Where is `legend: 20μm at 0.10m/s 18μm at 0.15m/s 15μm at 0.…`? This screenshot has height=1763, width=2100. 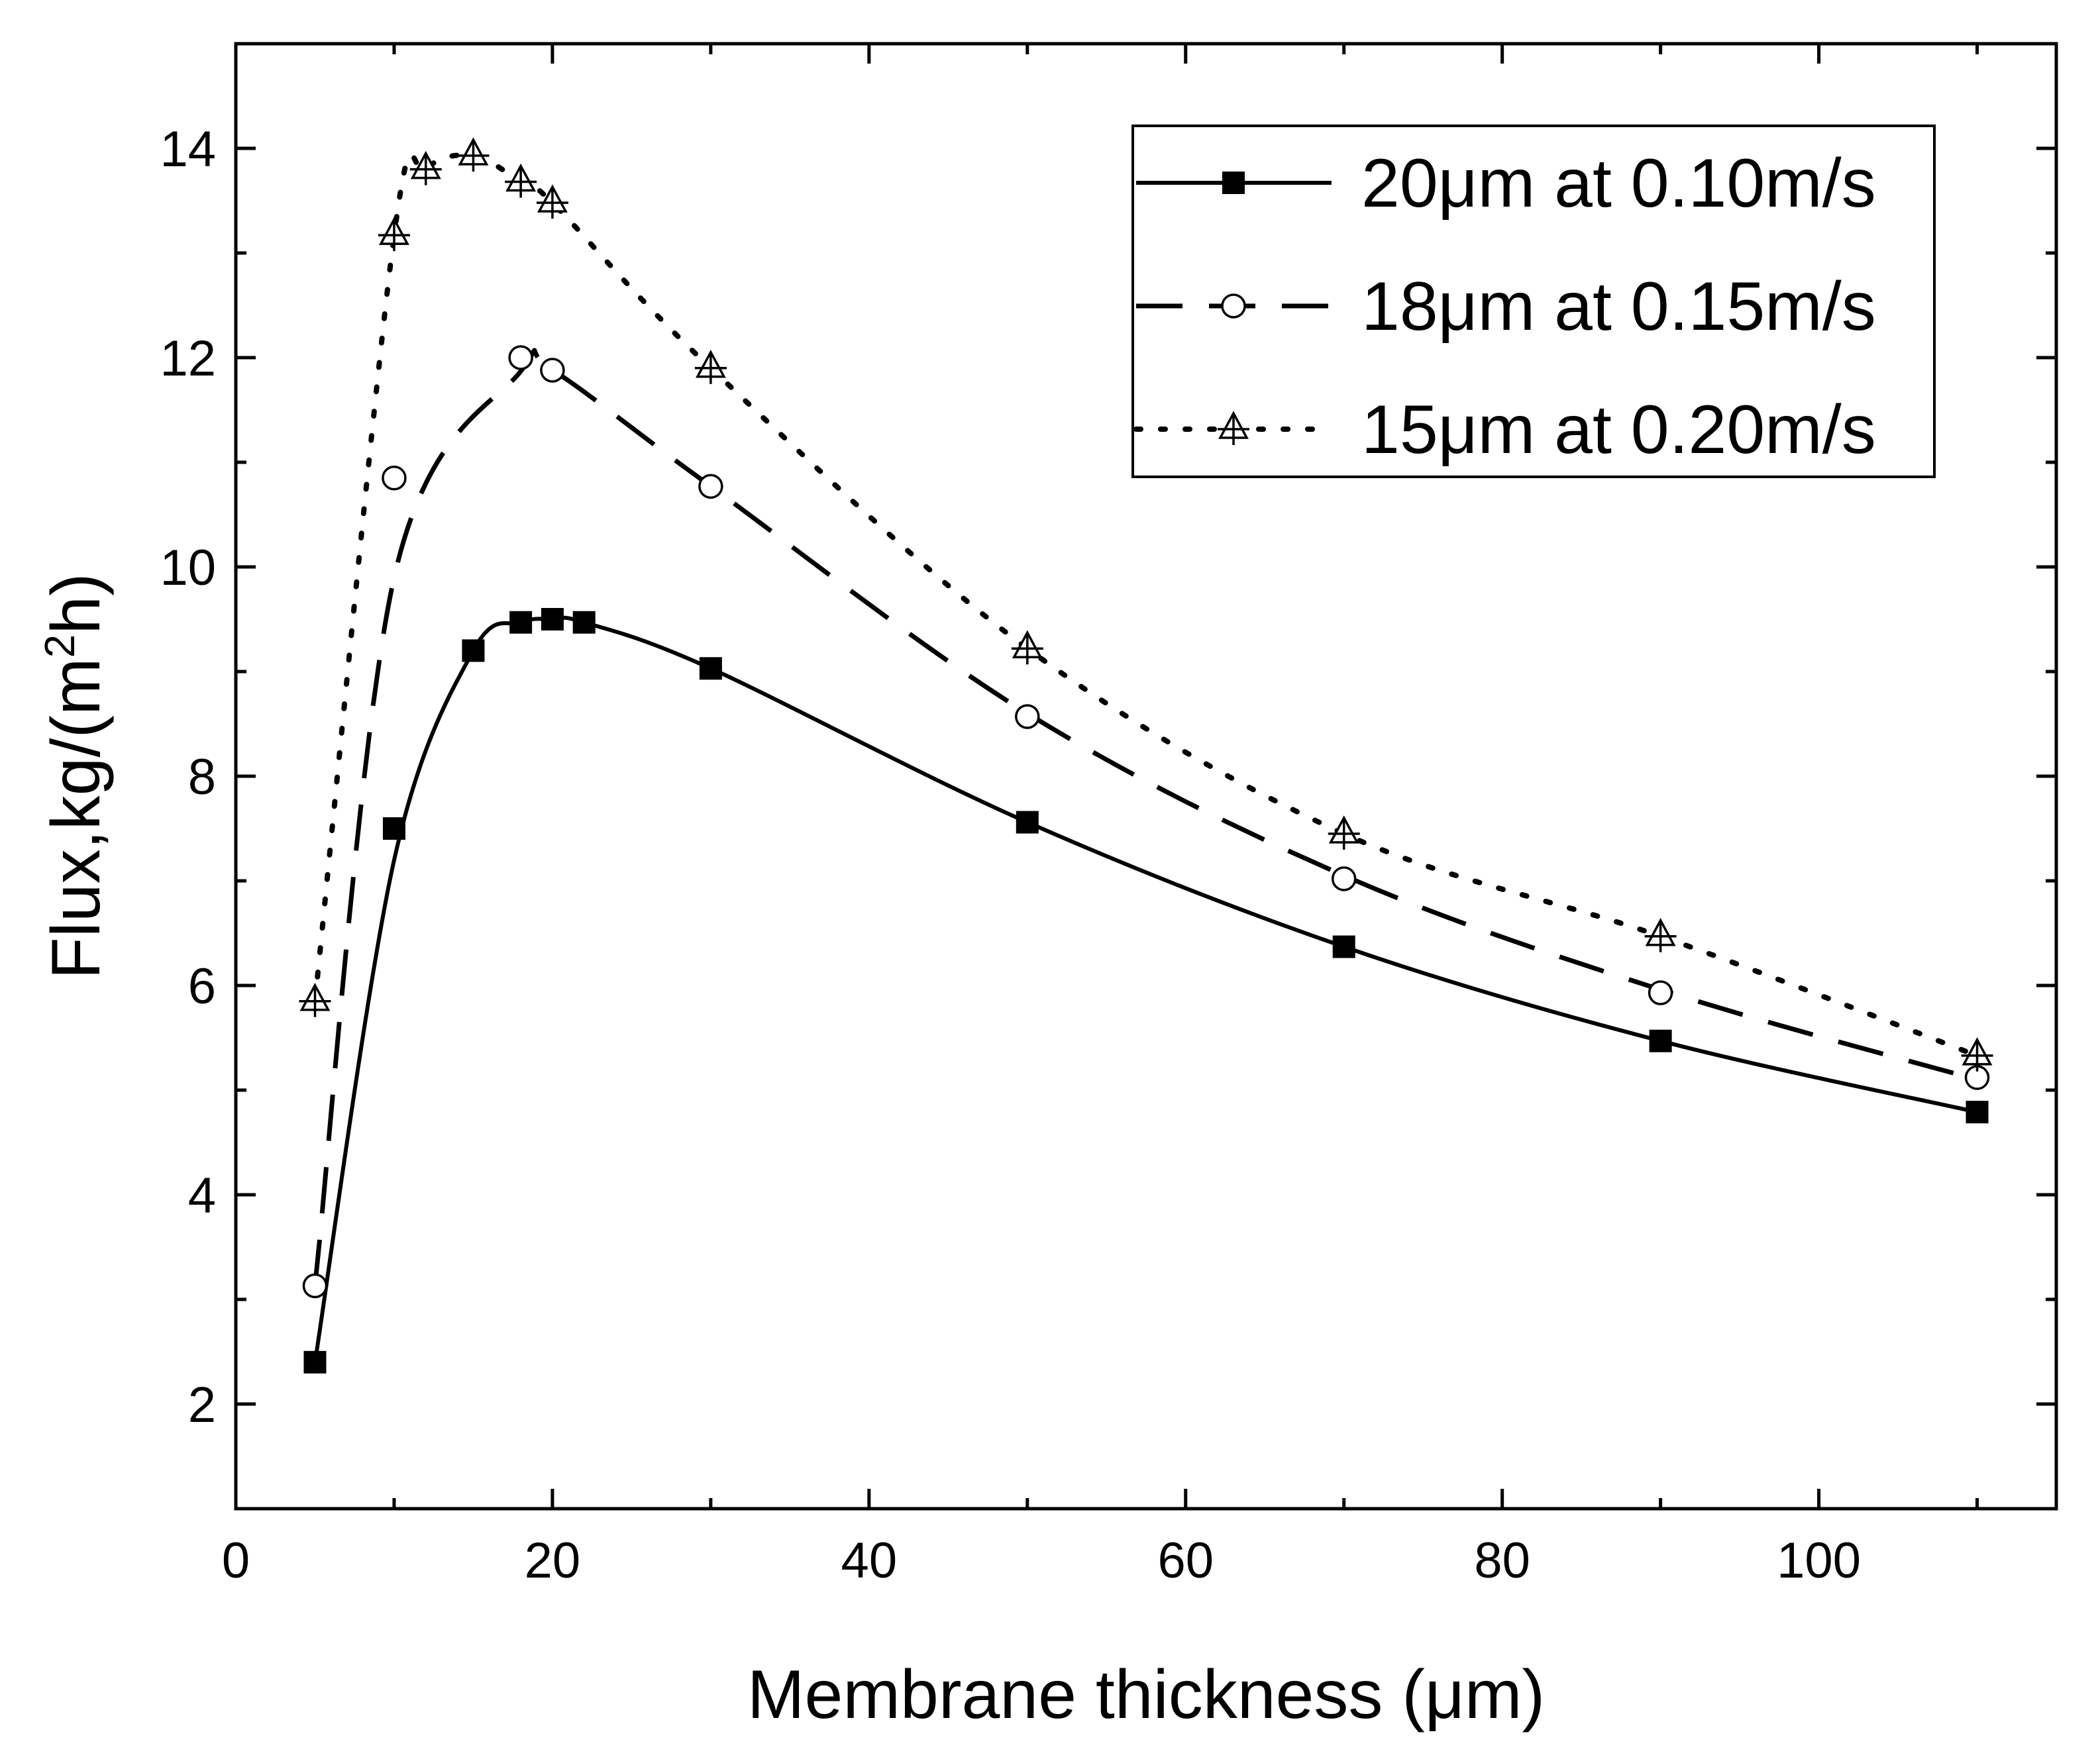 legend: 20μm at 0.10m/s 18μm at 0.15m/s 15μm at 0.… is located at coordinates (1533, 302).